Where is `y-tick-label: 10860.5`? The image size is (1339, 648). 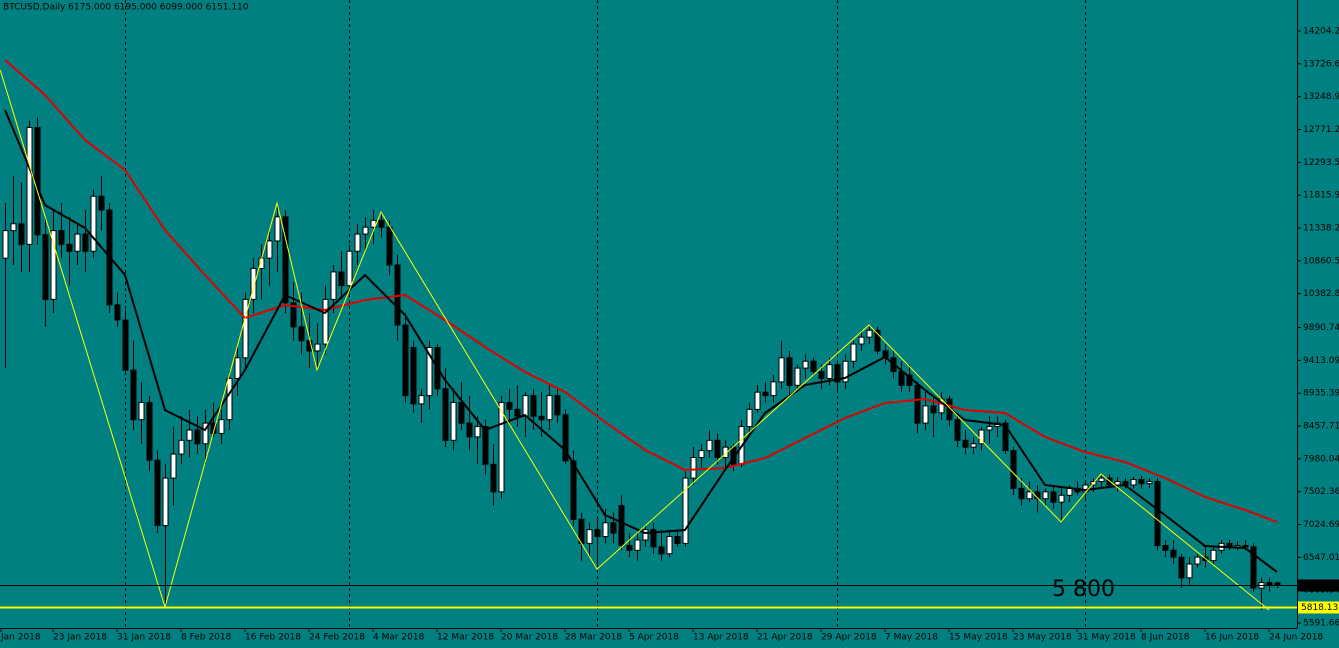
y-tick-label: 10860.5 is located at coordinates (1321, 261).